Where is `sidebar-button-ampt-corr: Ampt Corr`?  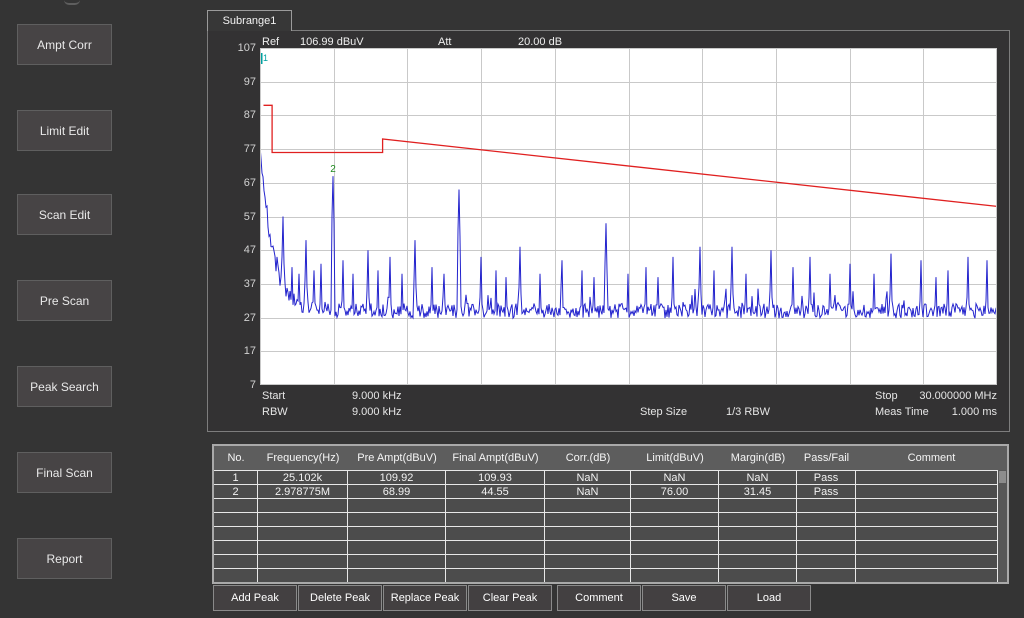
sidebar-button-ampt-corr: Ampt Corr is located at coordinates (64, 44).